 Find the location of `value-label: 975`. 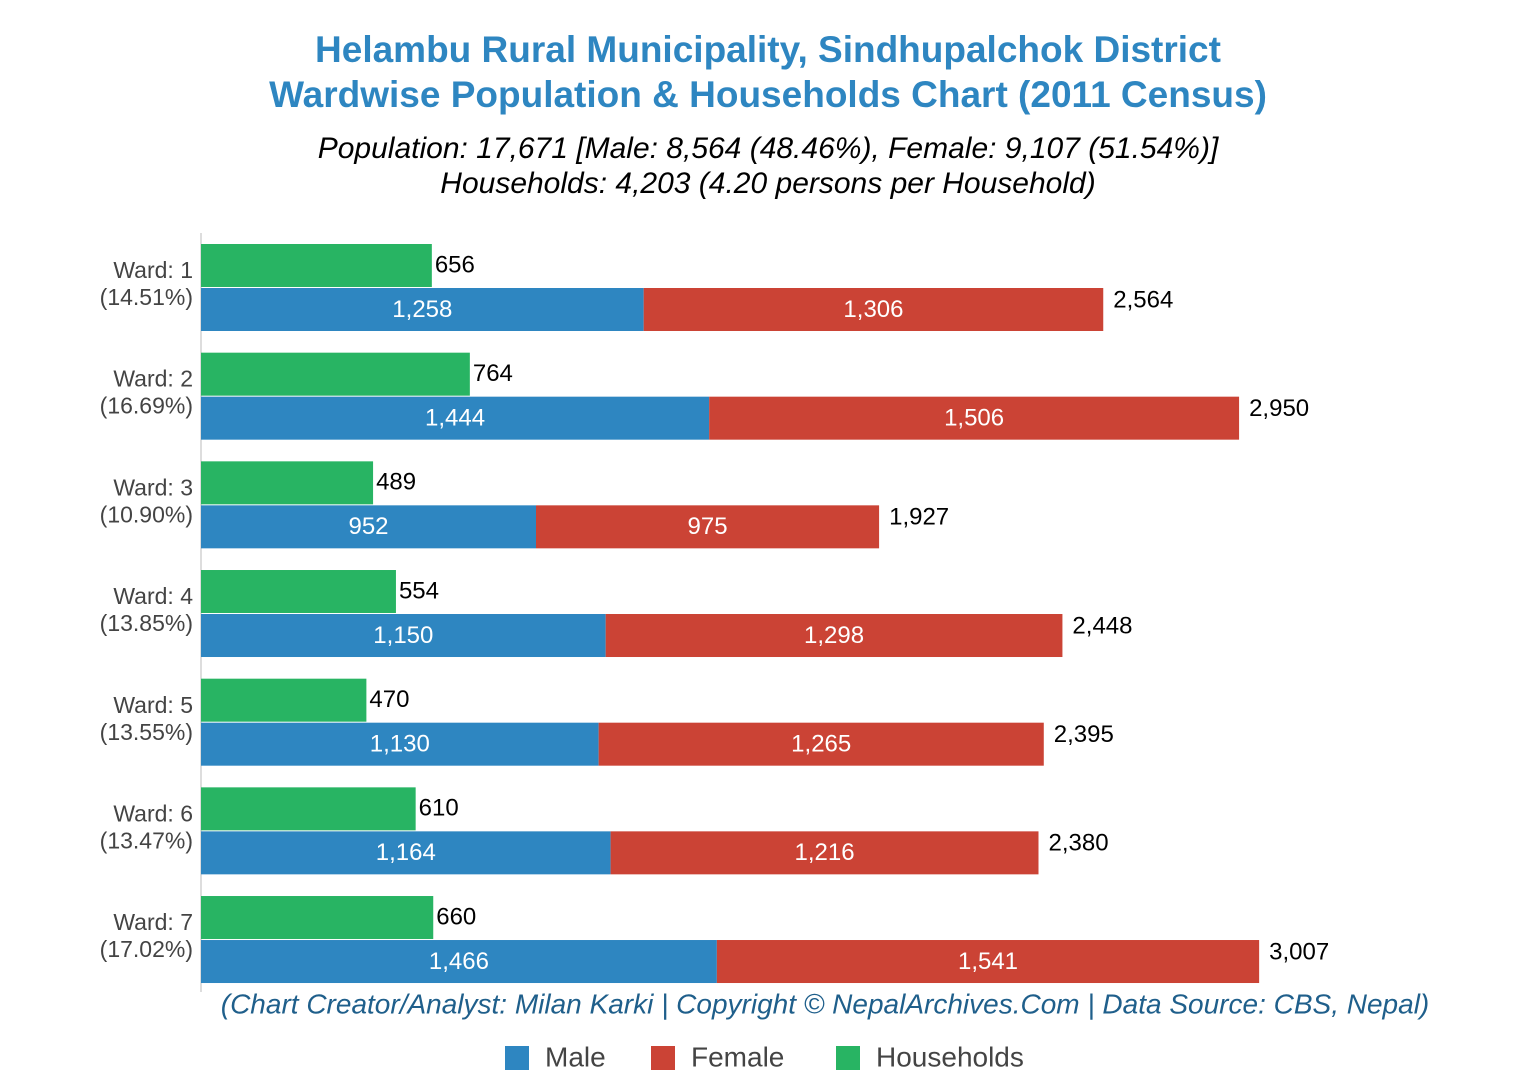

value-label: 975 is located at coordinates (708, 526).